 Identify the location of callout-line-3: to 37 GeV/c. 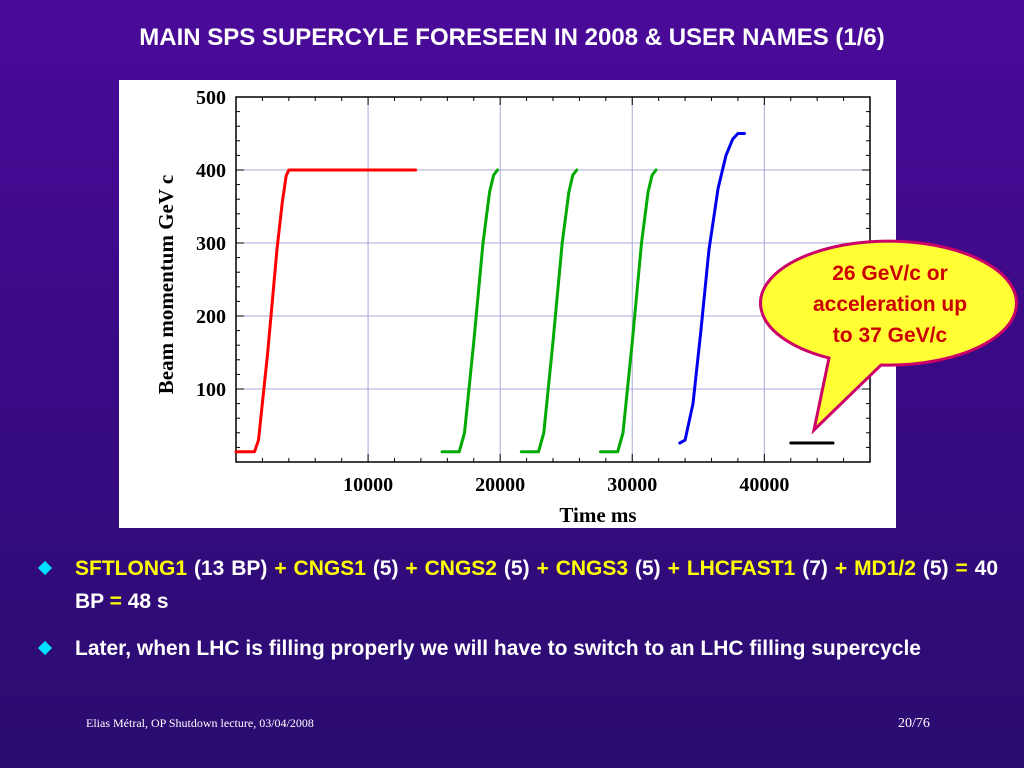
(890, 335).